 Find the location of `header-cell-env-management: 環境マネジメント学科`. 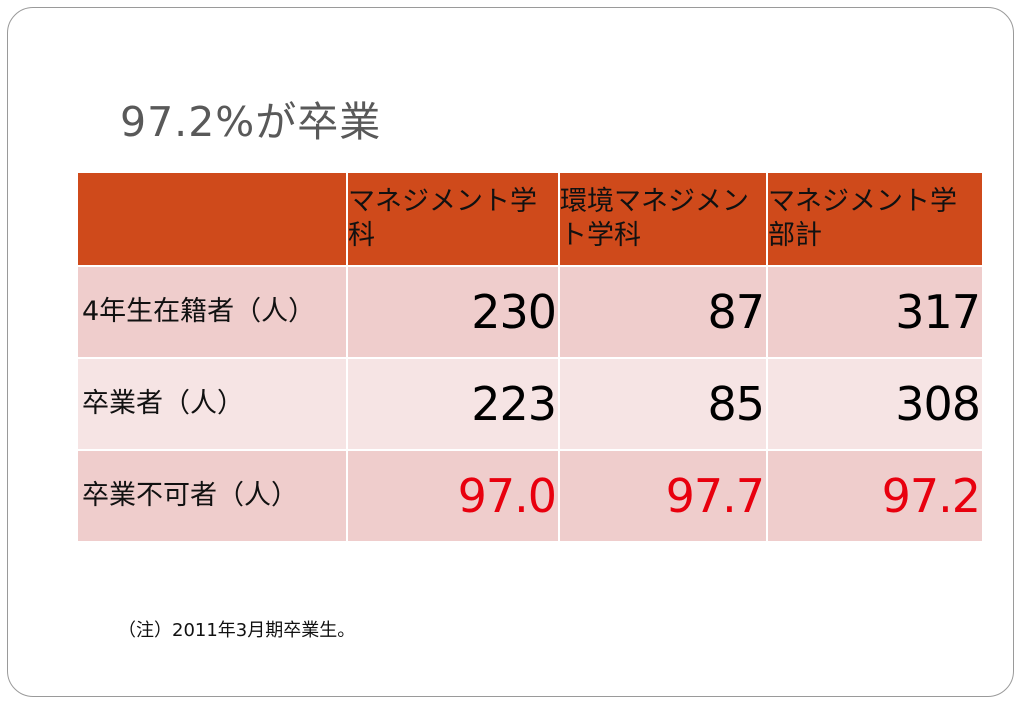

header-cell-env-management: 環境マネジメント学科 is located at coordinates (663, 219).